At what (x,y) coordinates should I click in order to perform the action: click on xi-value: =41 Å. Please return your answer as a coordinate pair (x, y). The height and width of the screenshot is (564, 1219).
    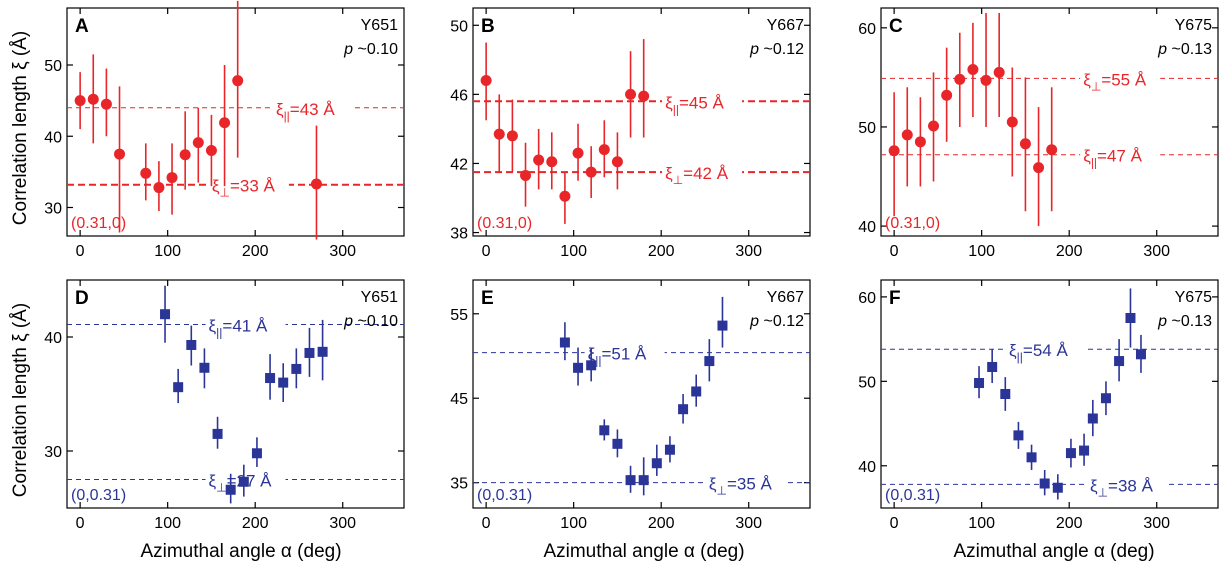
    Looking at the image, I should click on (245, 325).